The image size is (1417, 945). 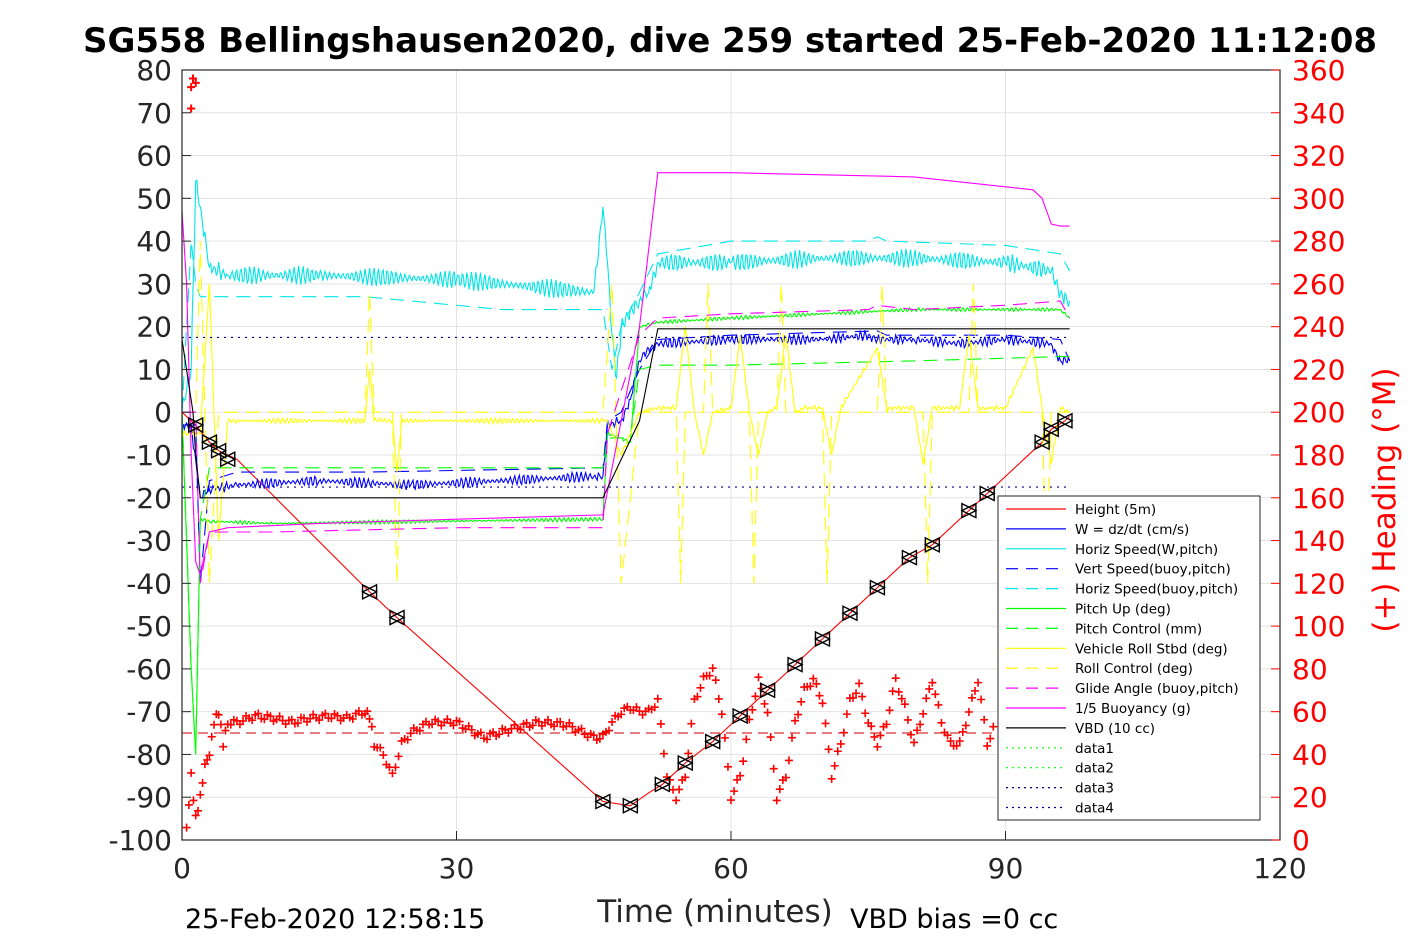 What do you see at coordinates (714, 912) in the screenshot?
I see `x-axis-label: Time (minutes)` at bounding box center [714, 912].